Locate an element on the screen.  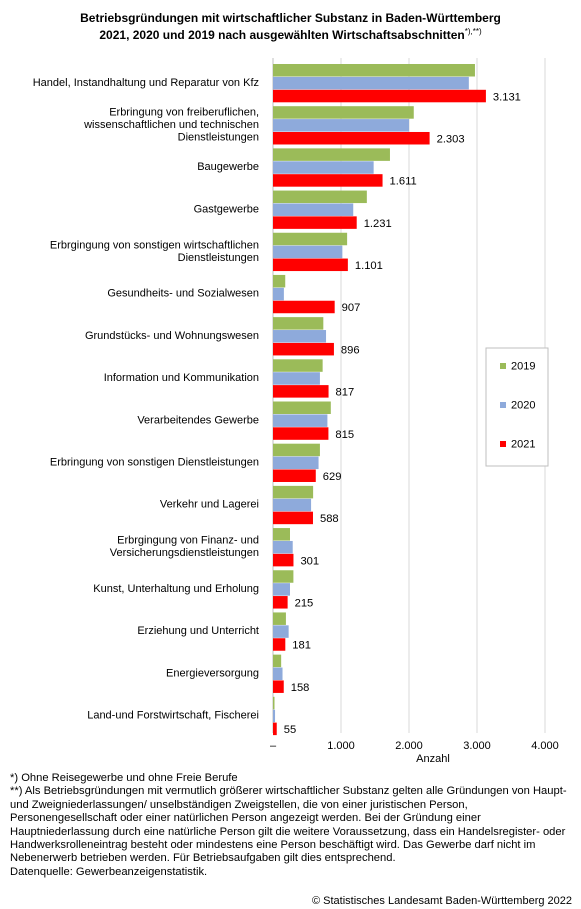
x-axis-label: Anzahl is located at coordinates (433, 759).